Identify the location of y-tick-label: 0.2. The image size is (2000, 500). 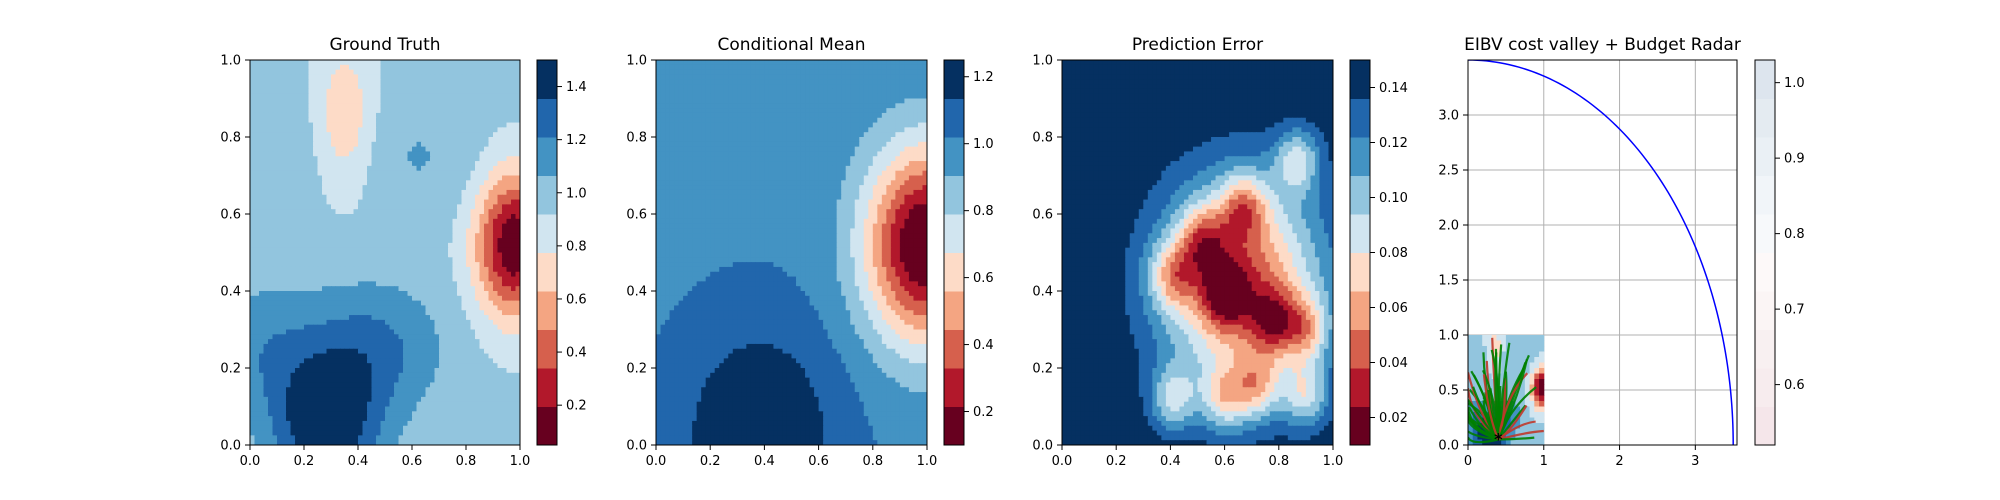
(230, 369).